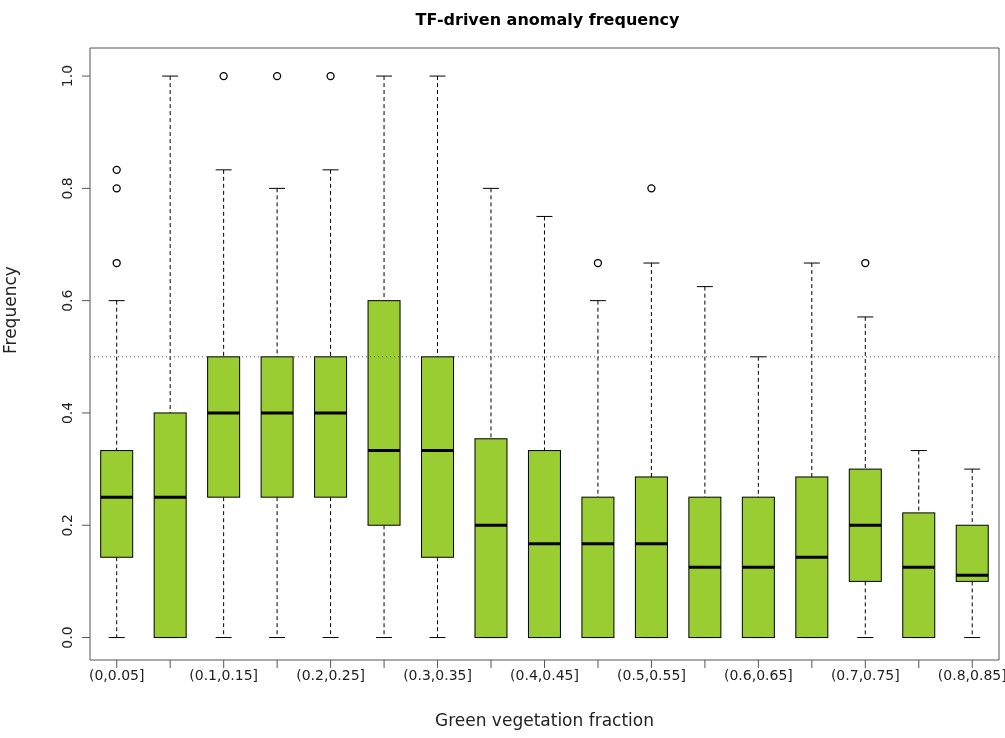  I want to click on x-tick-label: (0.8,0.85], so click(971, 674).